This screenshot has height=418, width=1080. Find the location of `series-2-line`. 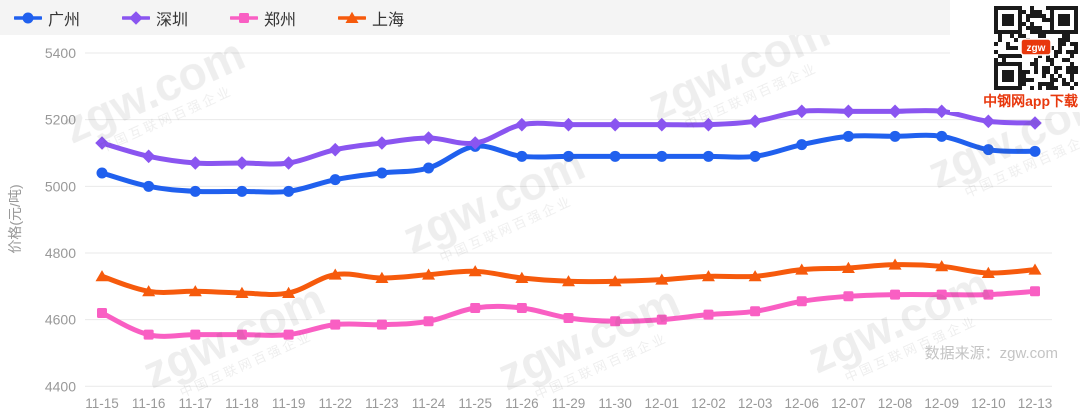

series-2-line is located at coordinates (568, 313).